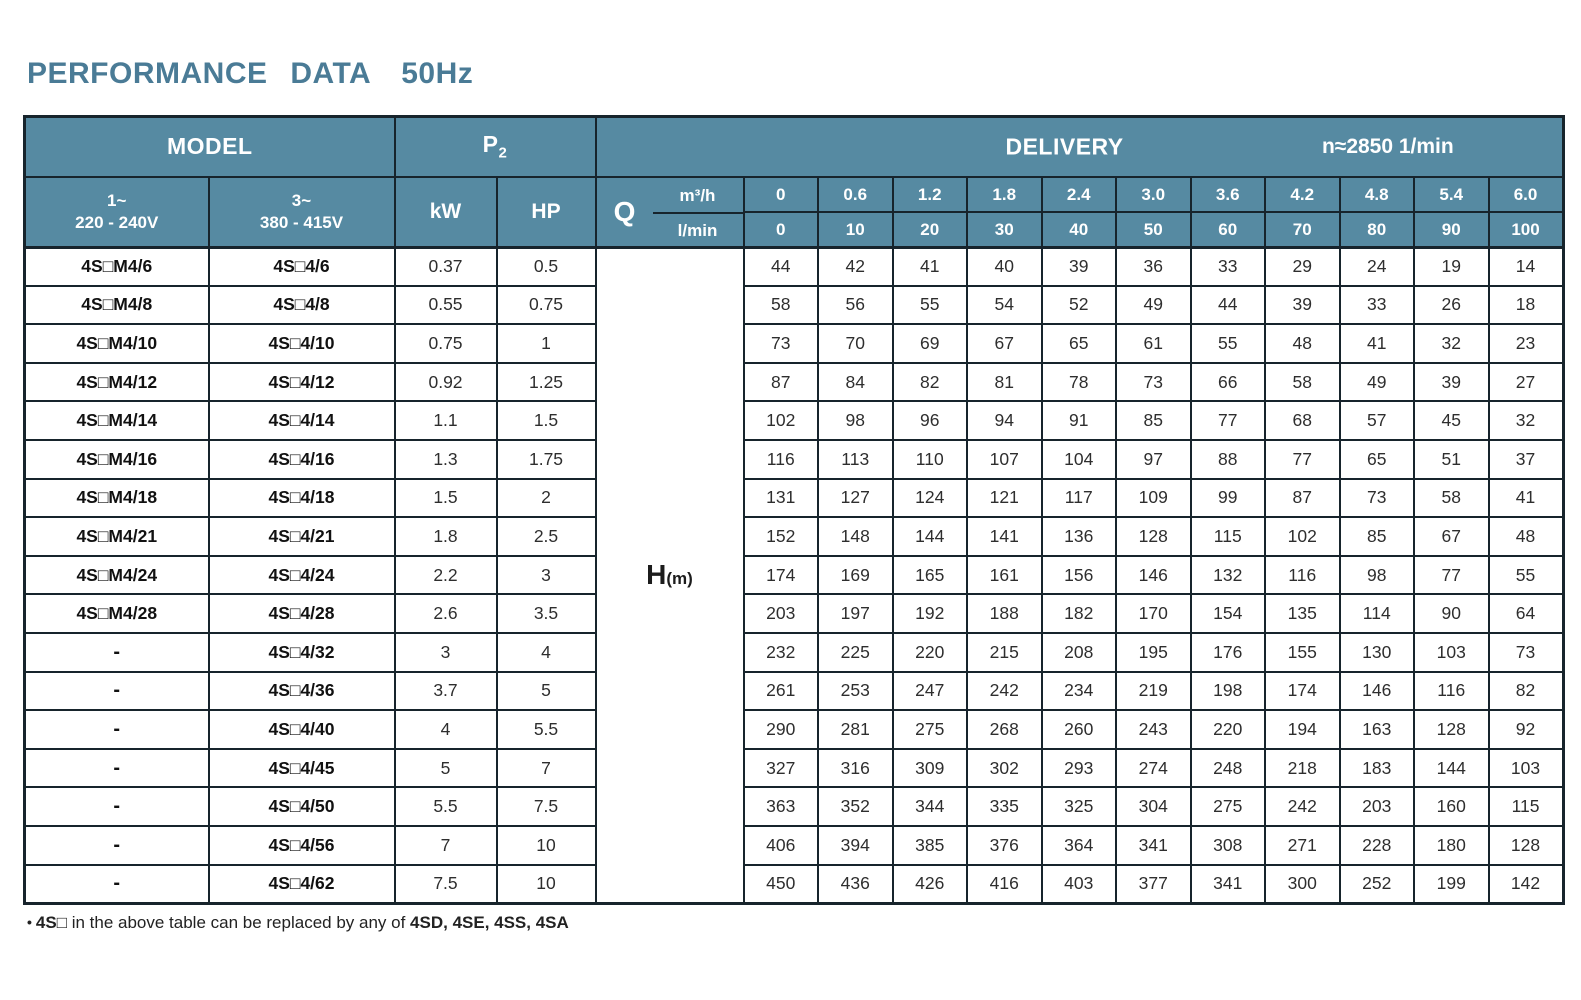  Describe the element at coordinates (1302, 420) in the screenshot. I see `head-value-cell: 68` at that location.